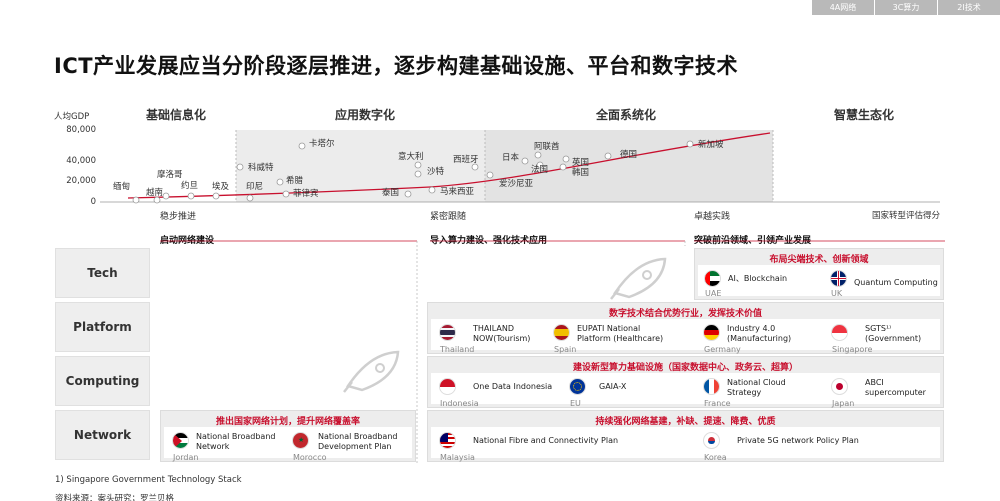  What do you see at coordinates (905, 216) in the screenshot?
I see `x-axis-label: 国家转型评估得分` at bounding box center [905, 216].